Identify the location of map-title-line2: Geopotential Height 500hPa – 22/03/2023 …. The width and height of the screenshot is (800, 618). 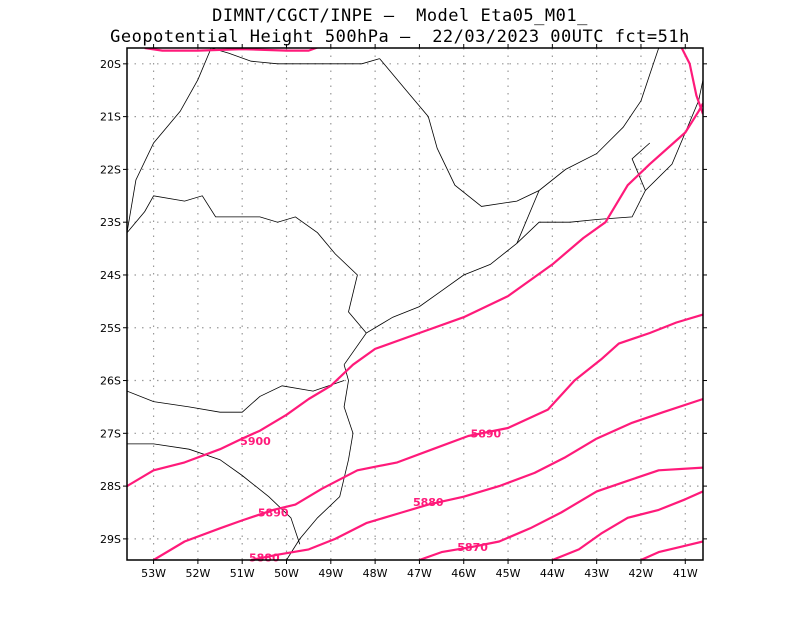
(400, 37).